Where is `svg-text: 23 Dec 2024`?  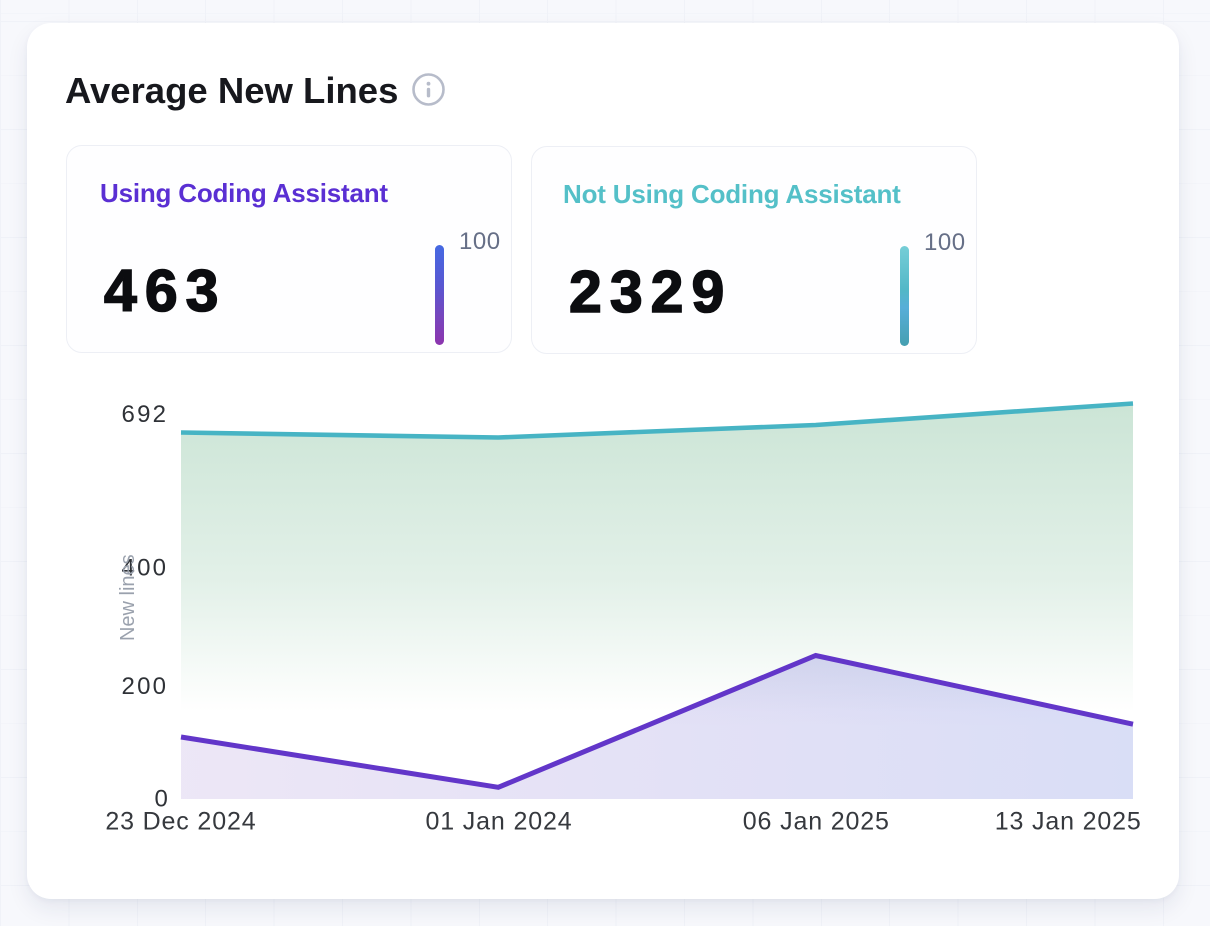 svg-text: 23 Dec 2024 is located at coordinates (180, 822).